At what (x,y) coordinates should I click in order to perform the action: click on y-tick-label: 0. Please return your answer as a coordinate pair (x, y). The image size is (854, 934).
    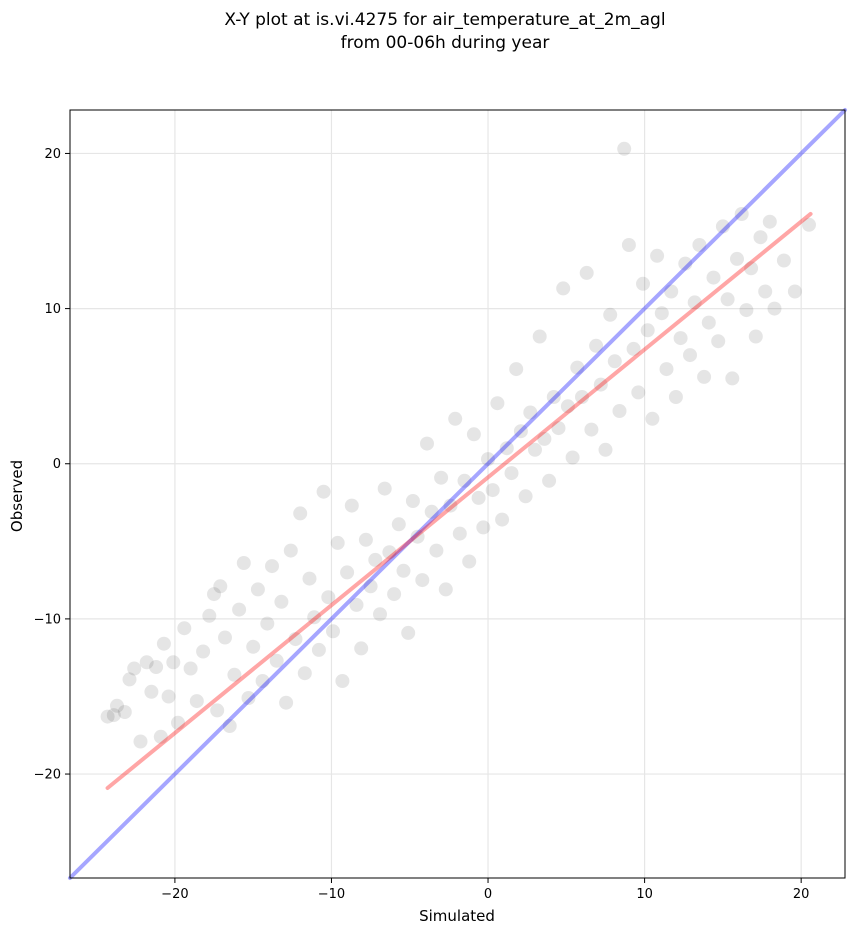
    Looking at the image, I should click on (57, 464).